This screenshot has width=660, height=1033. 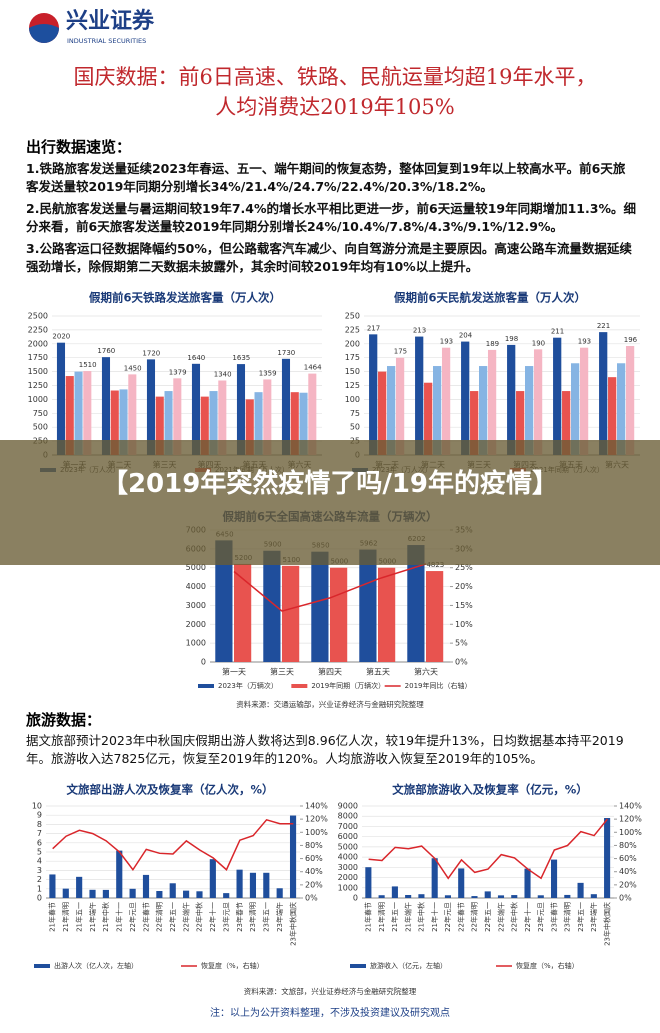 What do you see at coordinates (593, 917) in the screenshot?
I see `x-tick-label: 23年端午` at bounding box center [593, 917].